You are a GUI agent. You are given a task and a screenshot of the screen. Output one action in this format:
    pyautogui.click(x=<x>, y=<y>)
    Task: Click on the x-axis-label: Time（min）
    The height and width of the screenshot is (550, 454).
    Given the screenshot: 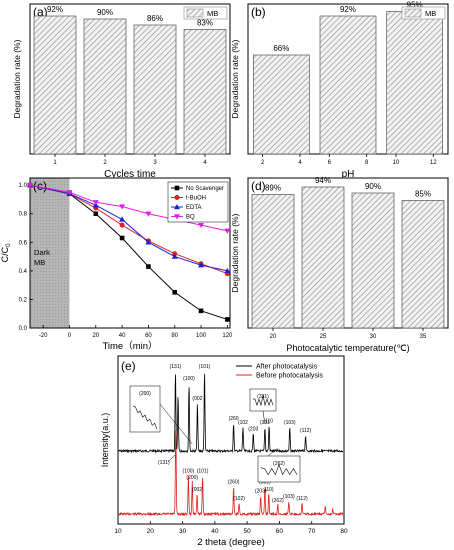 What is the action you would take?
    pyautogui.click(x=129, y=346)
    